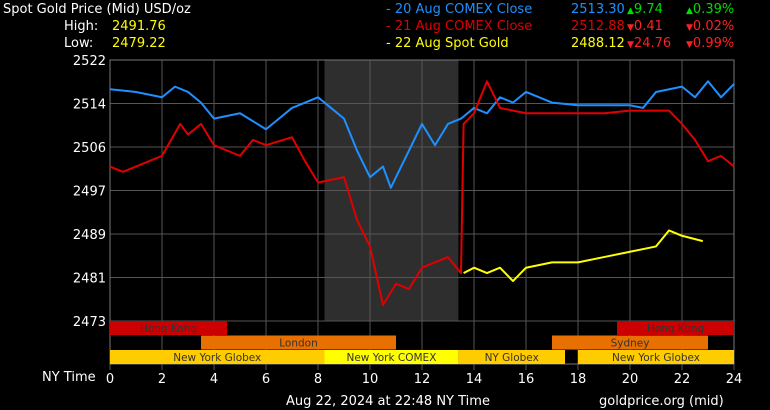  Describe the element at coordinates (89, 192) in the screenshot. I see `y-tick-label: 2497` at that location.